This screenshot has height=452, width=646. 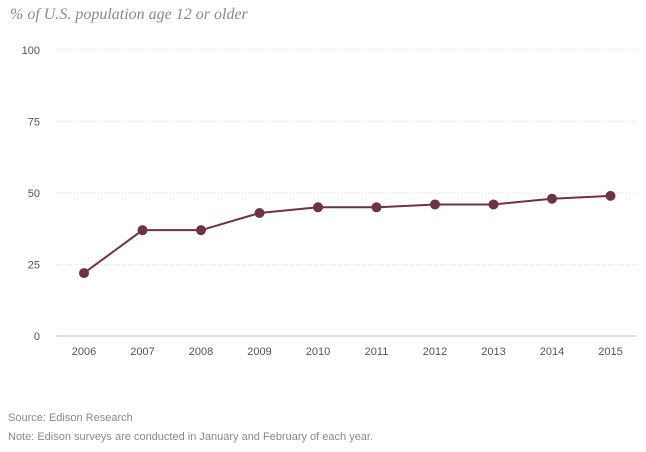 What do you see at coordinates (142, 352) in the screenshot?
I see `x-tick-label: 2007` at bounding box center [142, 352].